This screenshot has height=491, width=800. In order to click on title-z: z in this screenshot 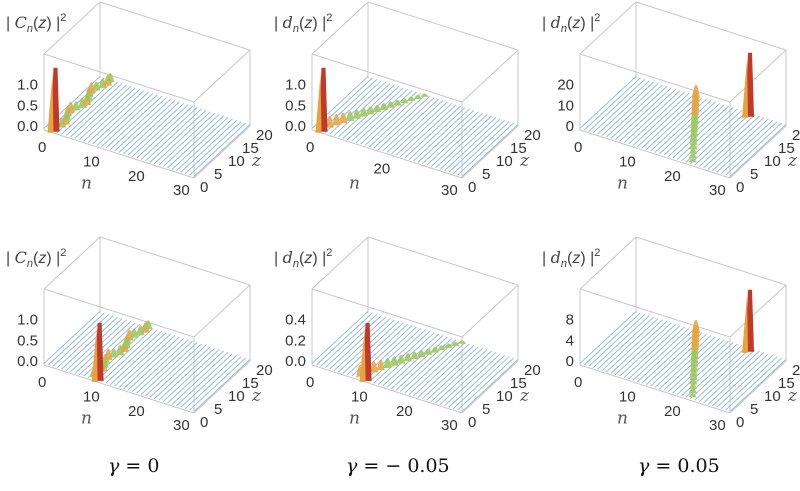, I will do `click(307, 23)`.